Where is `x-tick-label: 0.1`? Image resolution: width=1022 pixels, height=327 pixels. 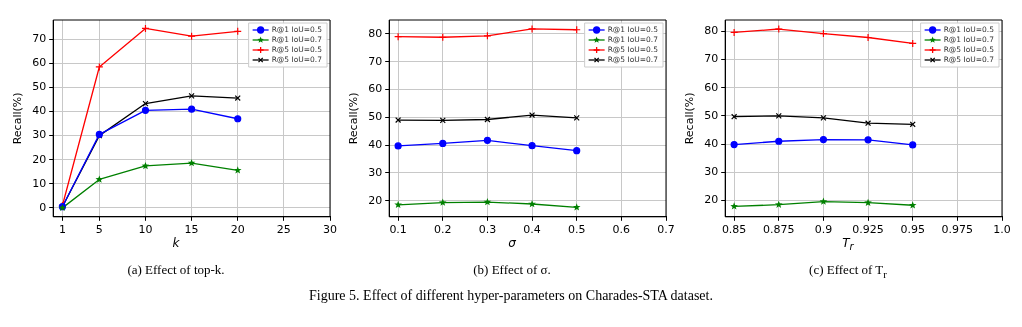 x-tick-label: 0.1 is located at coordinates (398, 230).